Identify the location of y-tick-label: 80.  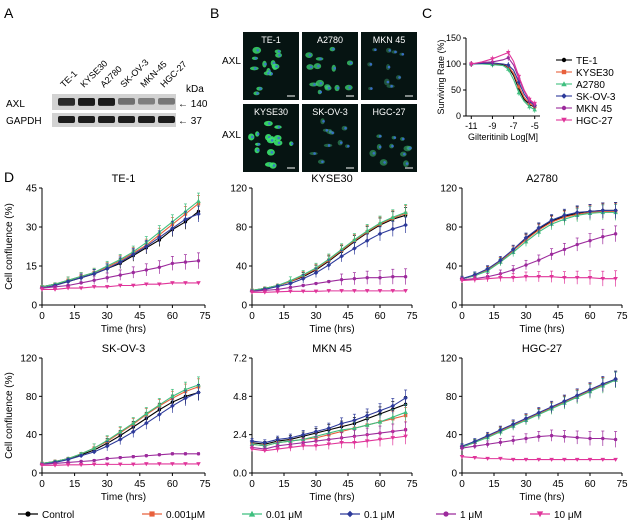
(242, 228).